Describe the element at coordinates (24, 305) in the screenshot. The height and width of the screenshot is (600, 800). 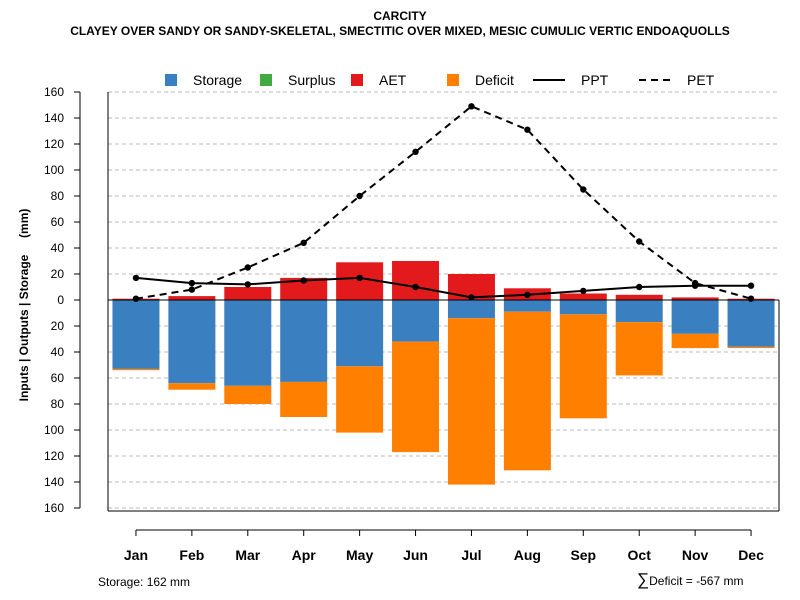
I see `y-axis-label: Inputs | Outputs | Storage (mm)` at that location.